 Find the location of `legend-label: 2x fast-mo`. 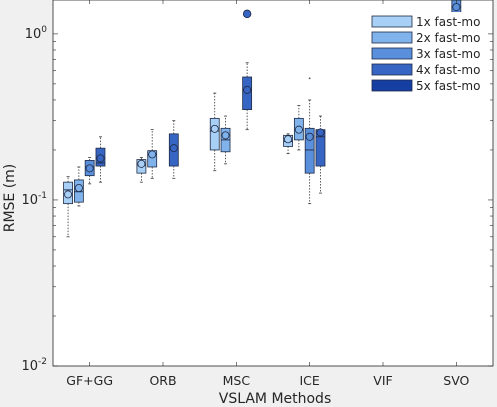

legend-label: 2x fast-mo is located at coordinates (448, 38).